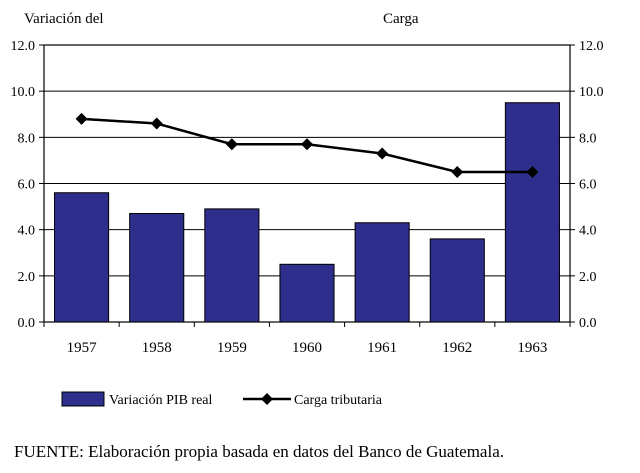  What do you see at coordinates (23, 92) in the screenshot?
I see `left-tick-label: 10.0` at bounding box center [23, 92].